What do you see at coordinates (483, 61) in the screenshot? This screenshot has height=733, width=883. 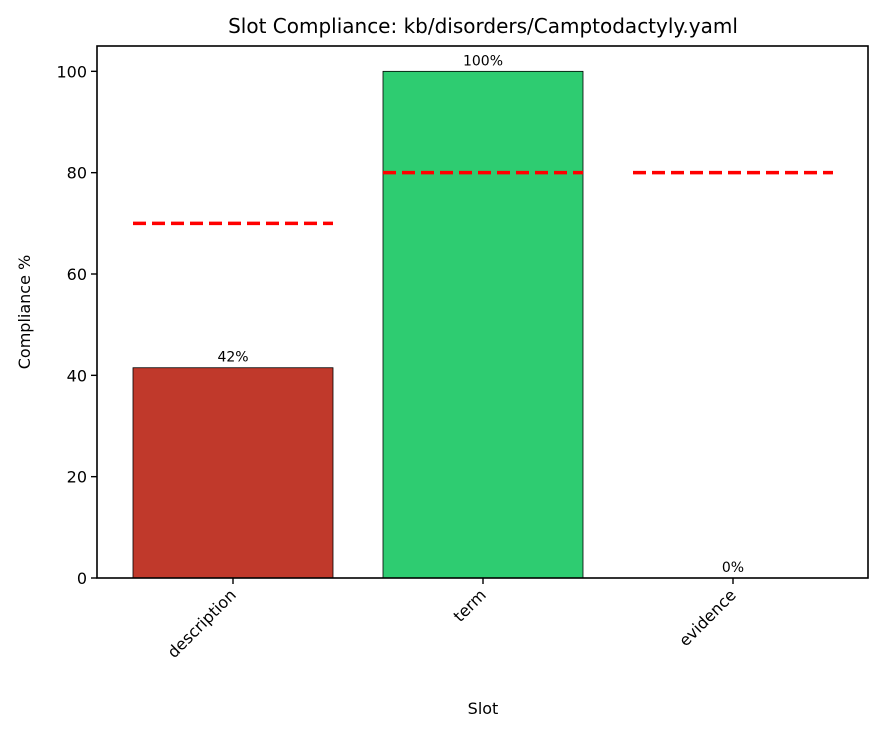 I see `bar-value-label: 100%` at bounding box center [483, 61].